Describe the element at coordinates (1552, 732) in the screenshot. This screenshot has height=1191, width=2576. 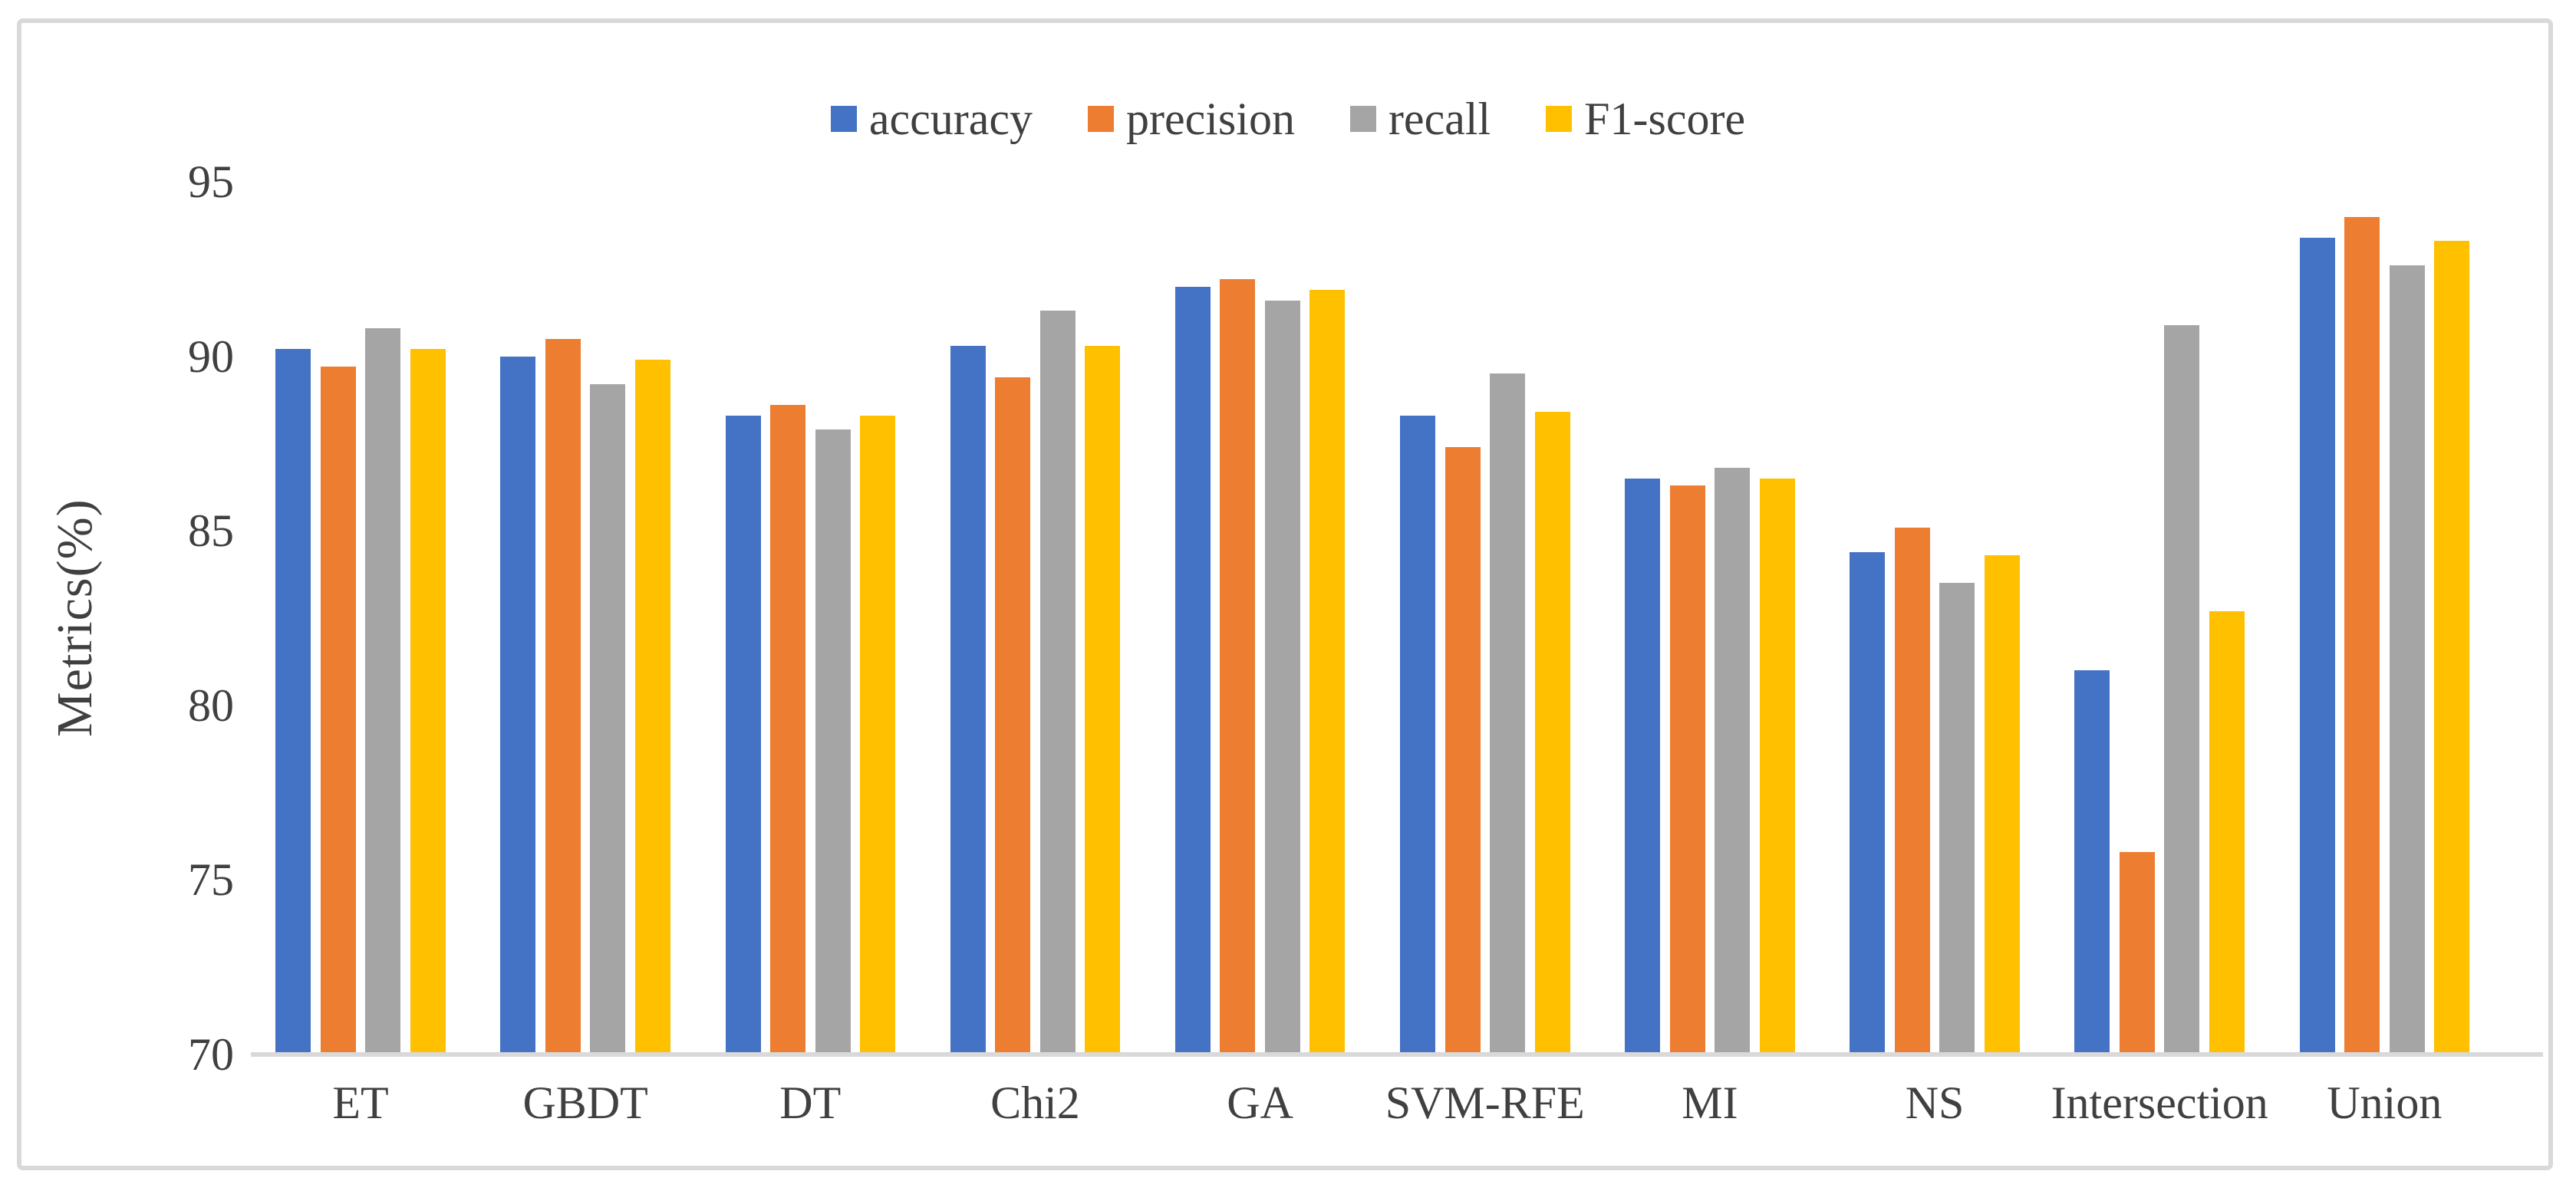
I see `bar-F1-score-SVM-RFE` at that location.